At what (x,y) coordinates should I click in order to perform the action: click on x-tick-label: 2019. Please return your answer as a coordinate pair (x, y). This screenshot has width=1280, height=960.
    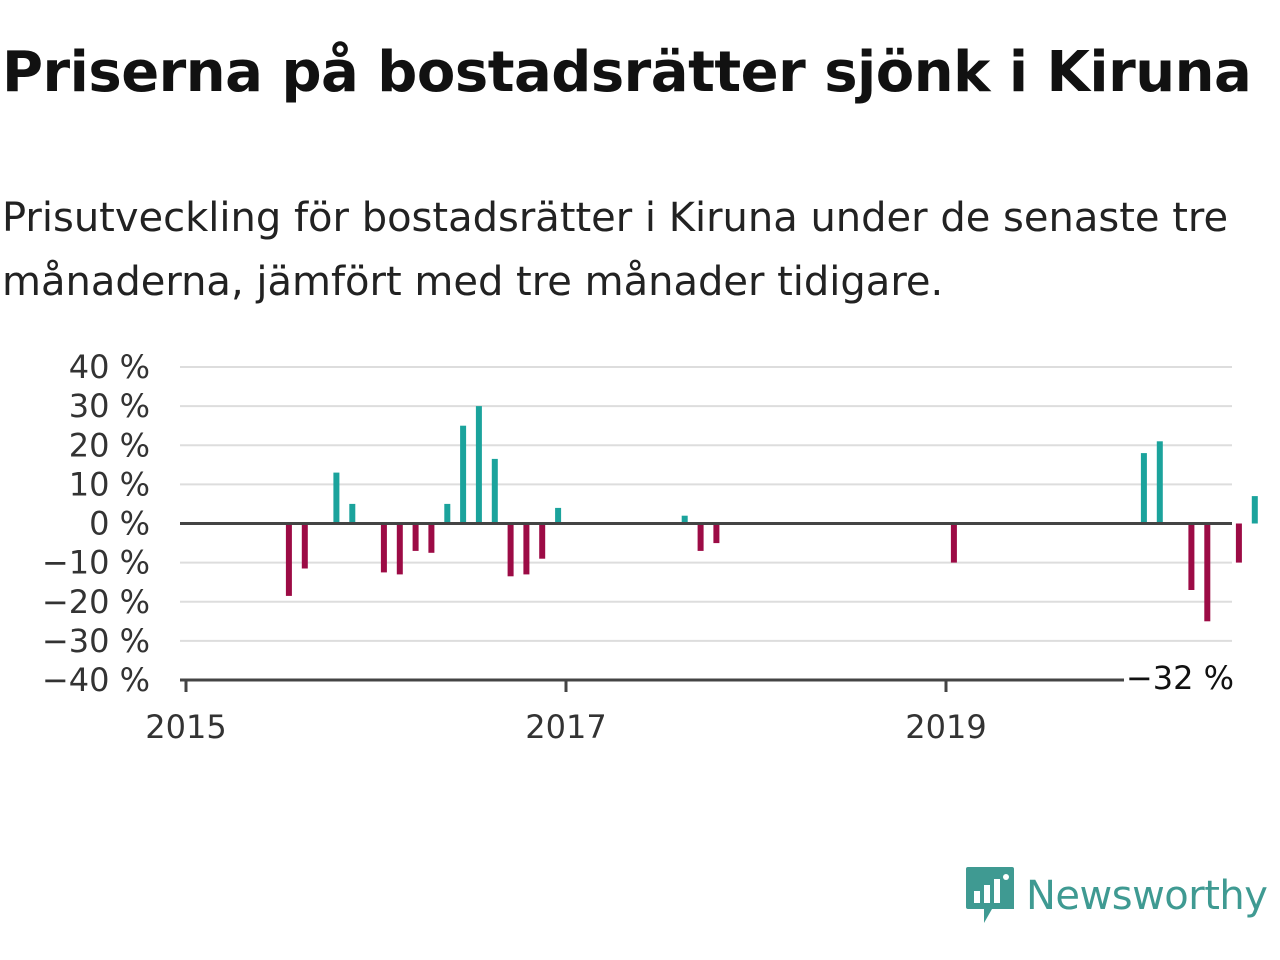
    Looking at the image, I should click on (945, 727).